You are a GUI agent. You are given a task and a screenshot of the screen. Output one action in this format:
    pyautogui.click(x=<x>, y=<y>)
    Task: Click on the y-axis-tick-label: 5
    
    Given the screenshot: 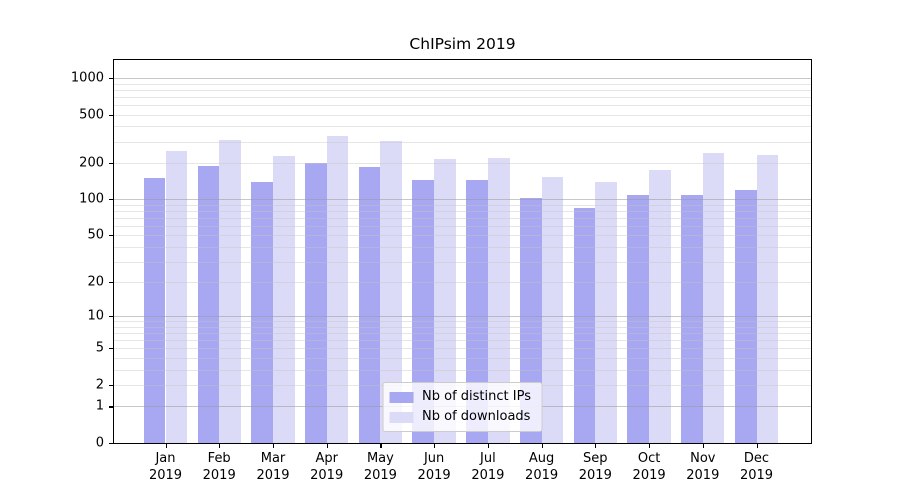 What is the action you would take?
    pyautogui.click(x=99, y=348)
    